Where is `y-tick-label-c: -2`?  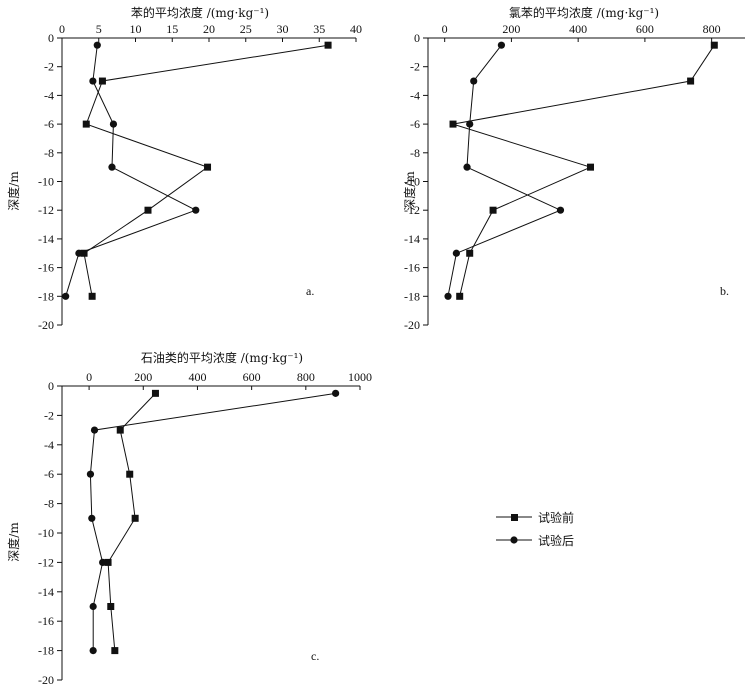 y-tick-label-c: -2 is located at coordinates (49, 415).